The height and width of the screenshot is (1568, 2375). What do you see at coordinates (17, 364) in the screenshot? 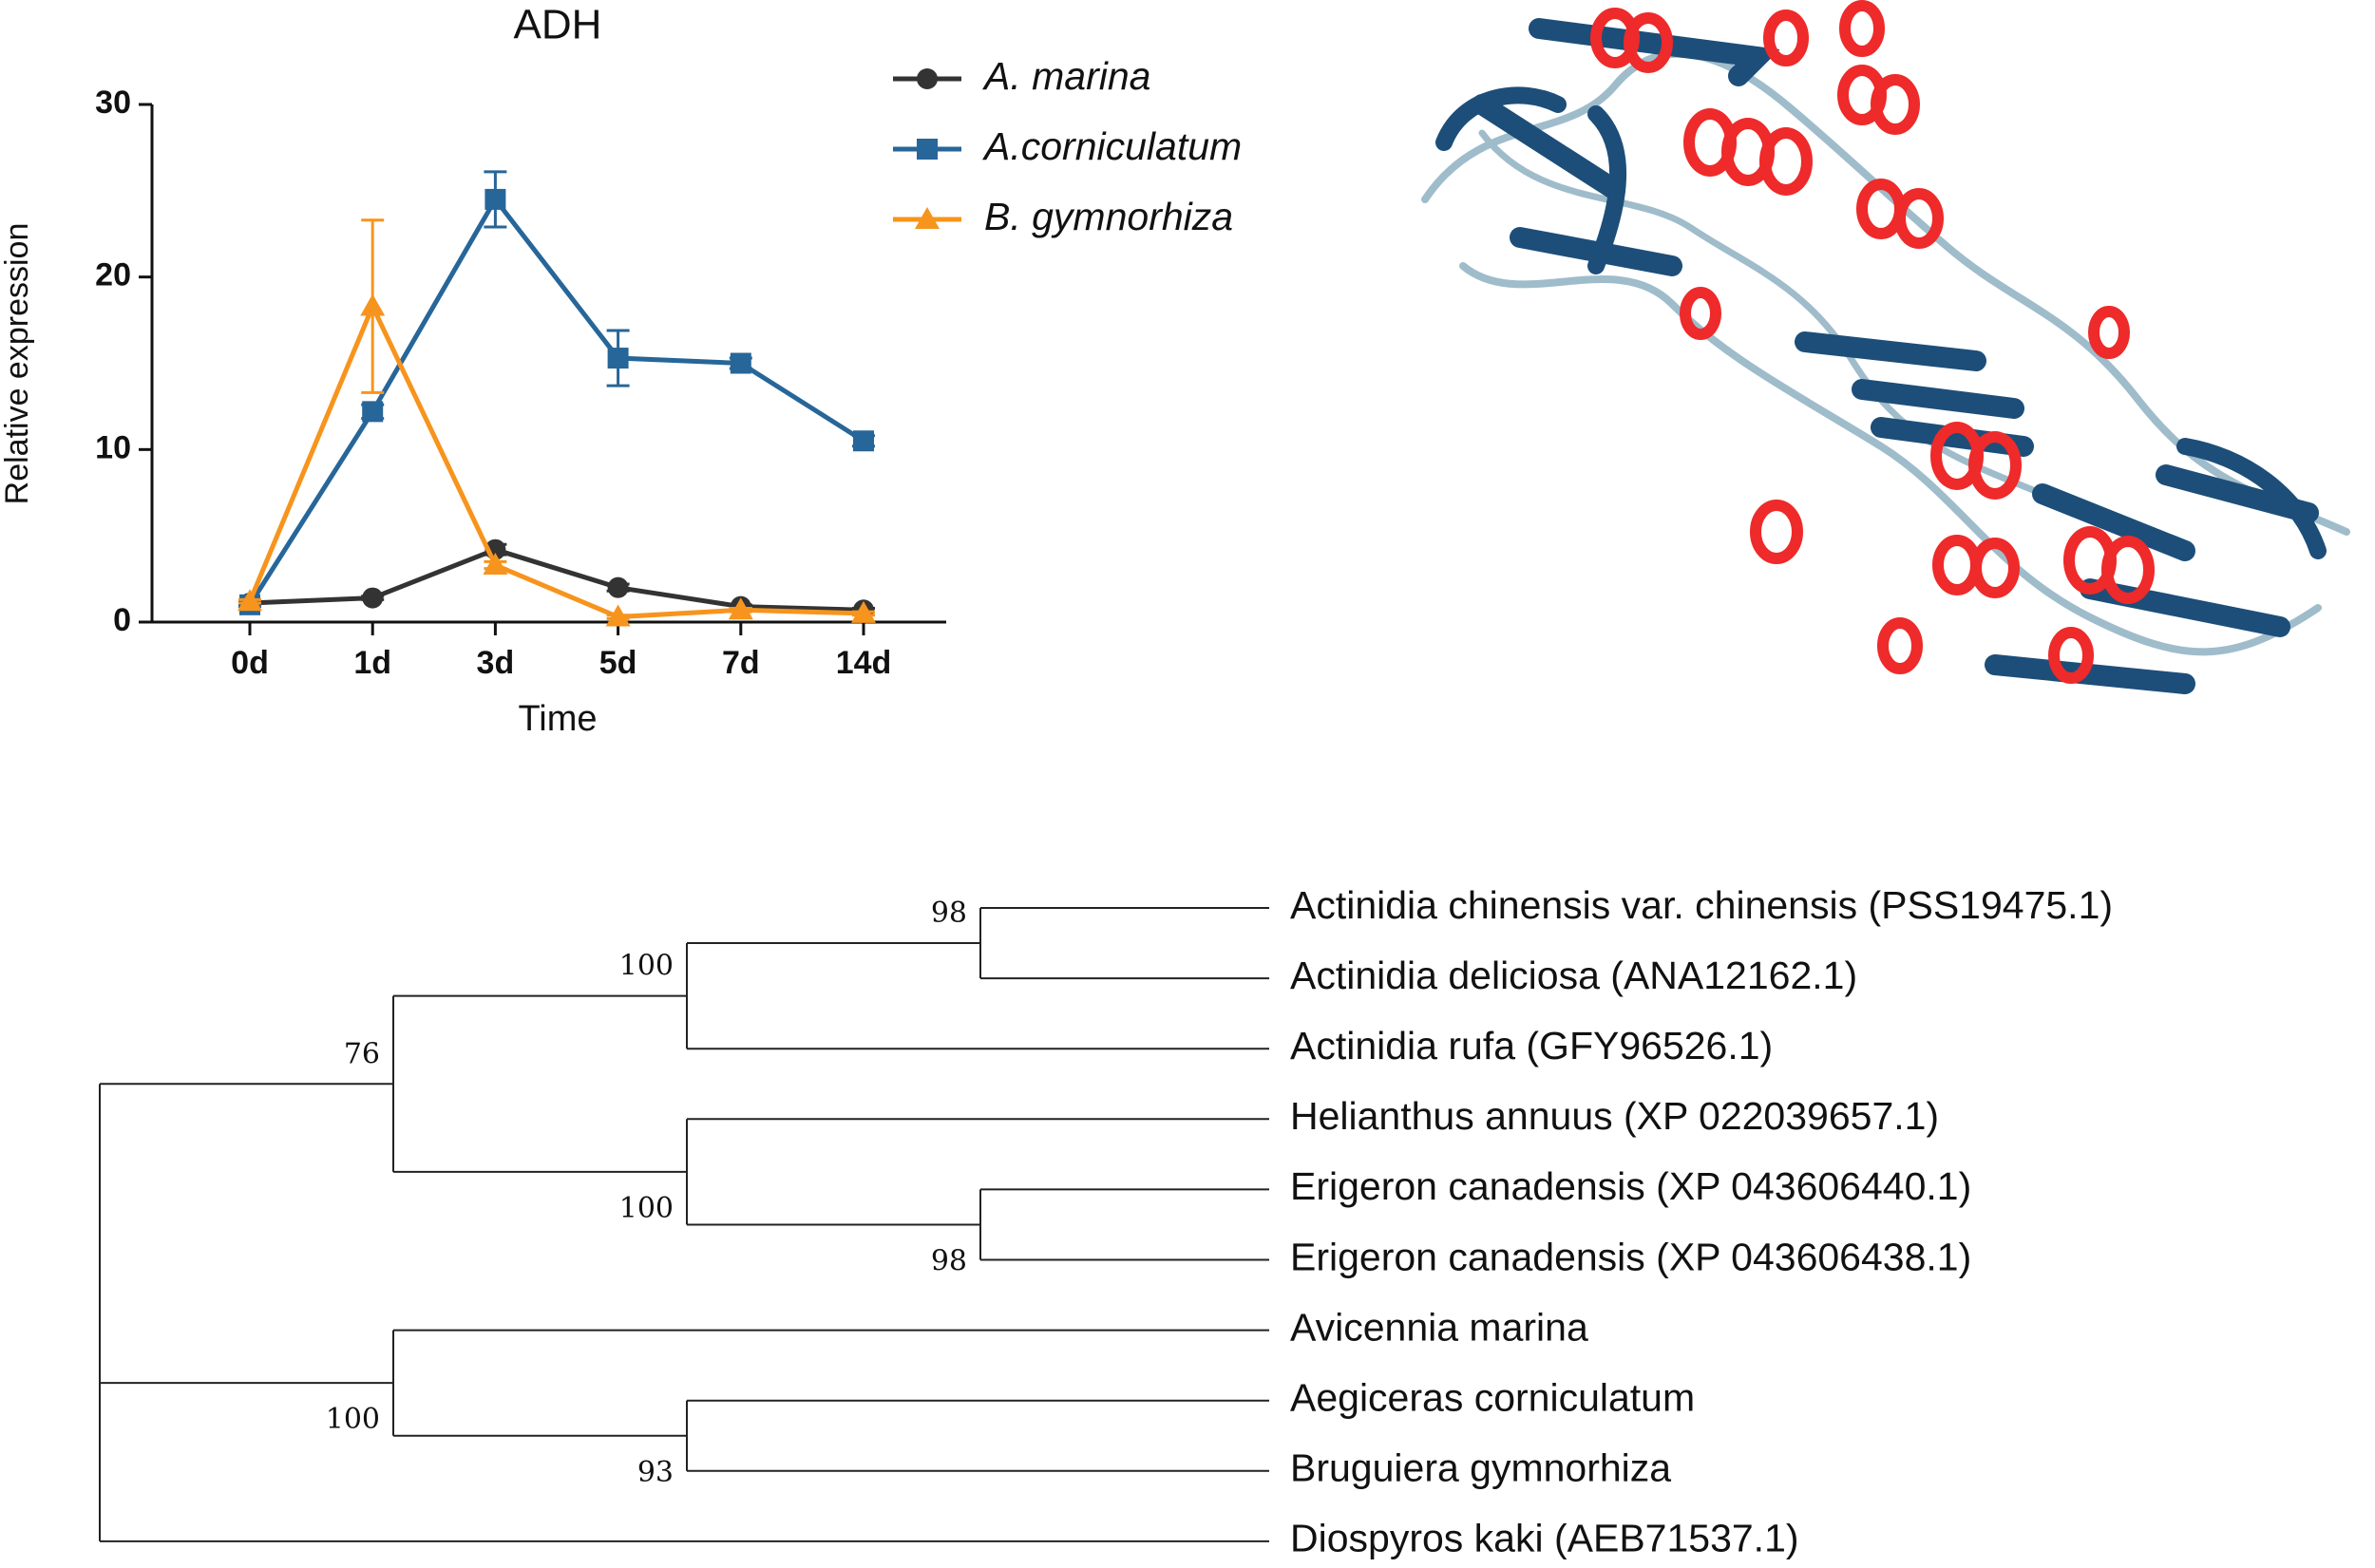
I see `y-axis-label: Relative expression` at bounding box center [17, 364].